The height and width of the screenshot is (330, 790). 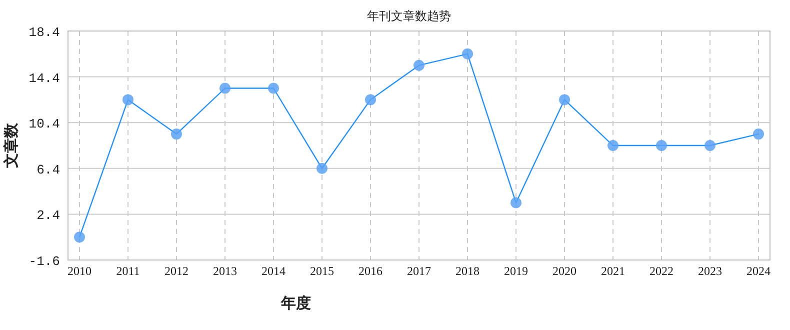 What do you see at coordinates (80, 271) in the screenshot?
I see `x-tick-label: 2010` at bounding box center [80, 271].